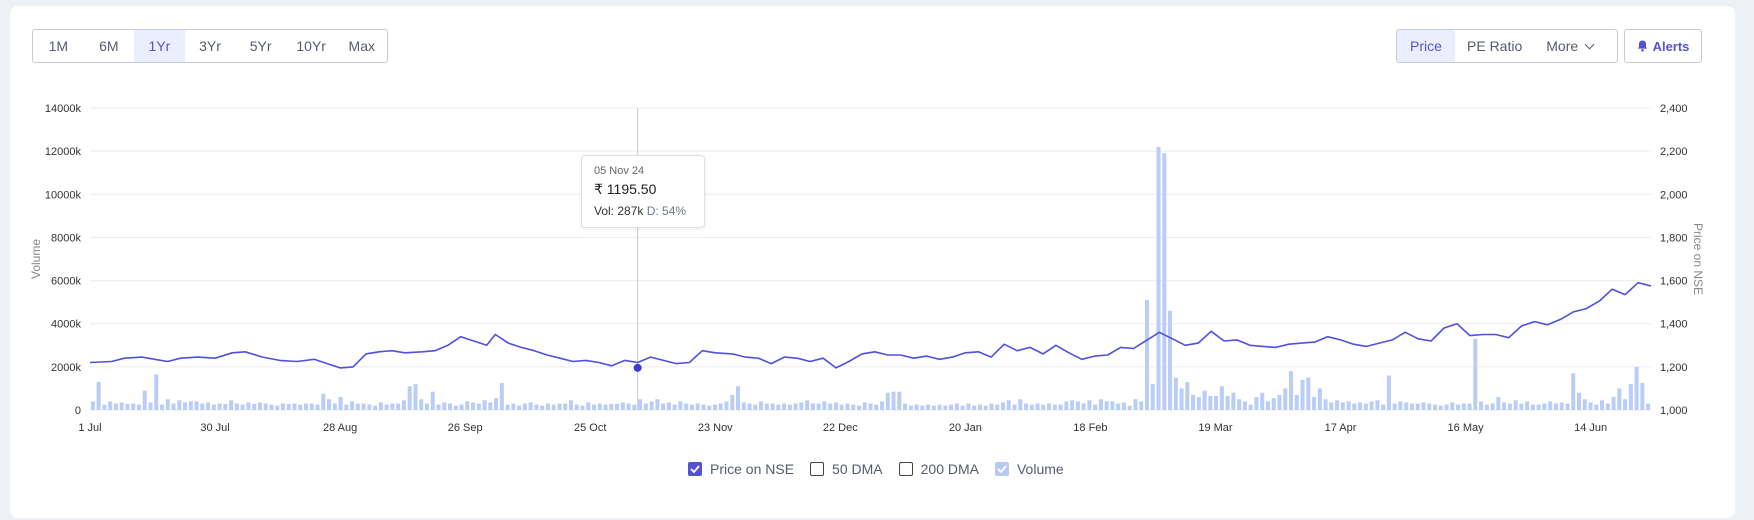  I want to click on alerts-button: Alerts, so click(1663, 46).